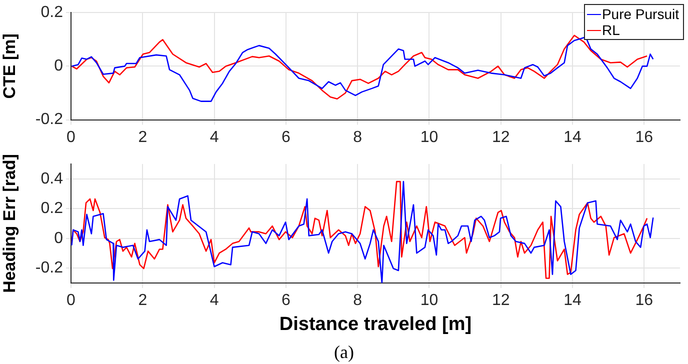  What do you see at coordinates (611, 30) in the screenshot?
I see `legend-label: RL` at bounding box center [611, 30].